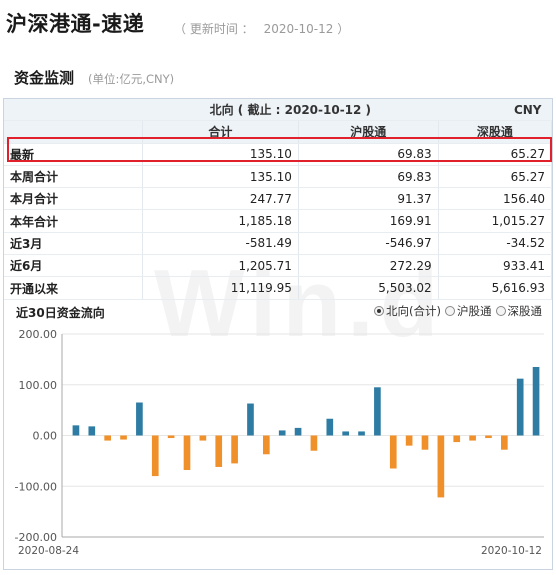 The width and height of the screenshot is (556, 575). What do you see at coordinates (73, 154) in the screenshot?
I see `row-label: 最新` at bounding box center [73, 154].